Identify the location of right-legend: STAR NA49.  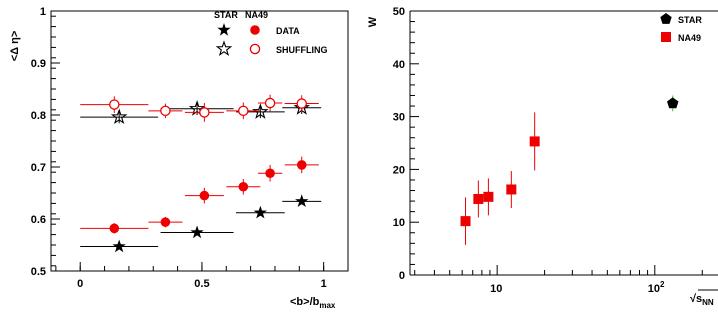
(681, 28).